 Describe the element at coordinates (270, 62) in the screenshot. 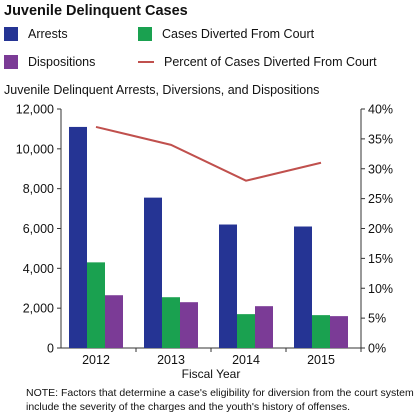

I see `legend-label-percent: Percent of Cases Diverted From Court` at that location.